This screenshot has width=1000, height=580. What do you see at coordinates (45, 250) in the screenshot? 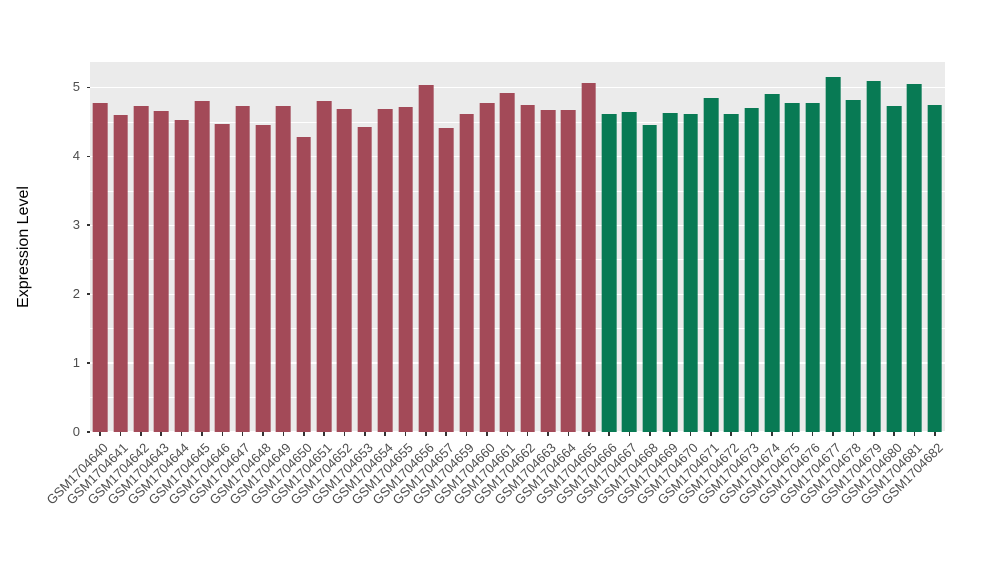
I see `y-axis: 0 1 2 3 4 5` at bounding box center [45, 250].